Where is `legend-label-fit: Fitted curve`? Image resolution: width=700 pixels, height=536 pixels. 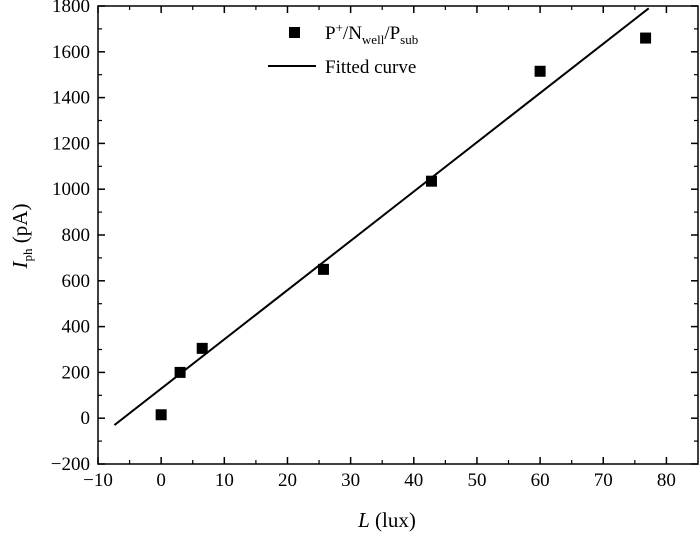
legend-label-fit: Fitted curve is located at coordinates (370, 67).